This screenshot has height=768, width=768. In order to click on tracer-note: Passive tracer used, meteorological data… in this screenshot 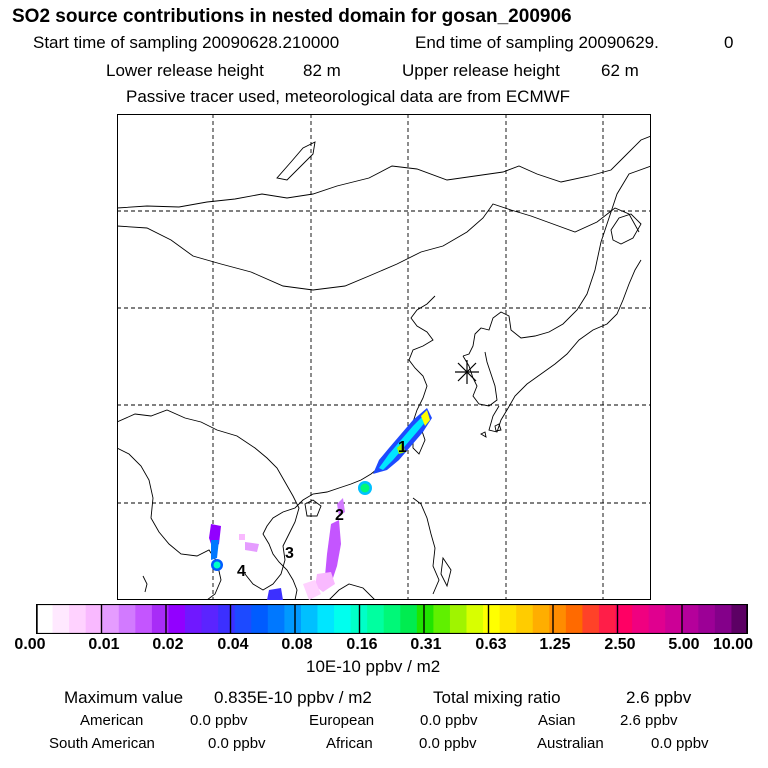, I will do `click(348, 96)`.